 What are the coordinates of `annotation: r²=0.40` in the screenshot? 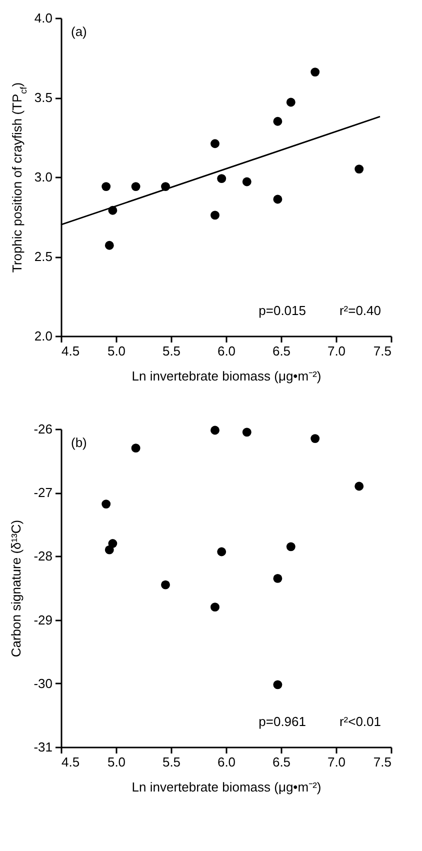 It's located at (360, 310).